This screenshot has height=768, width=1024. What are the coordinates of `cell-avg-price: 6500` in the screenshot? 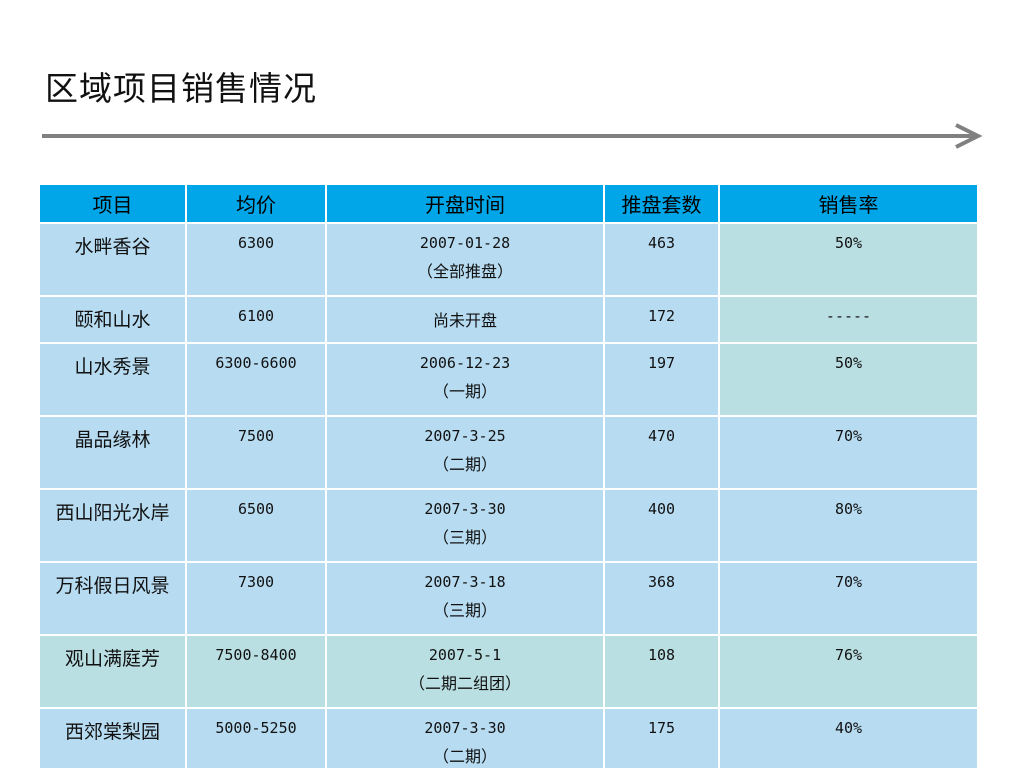 It's located at (256, 525).